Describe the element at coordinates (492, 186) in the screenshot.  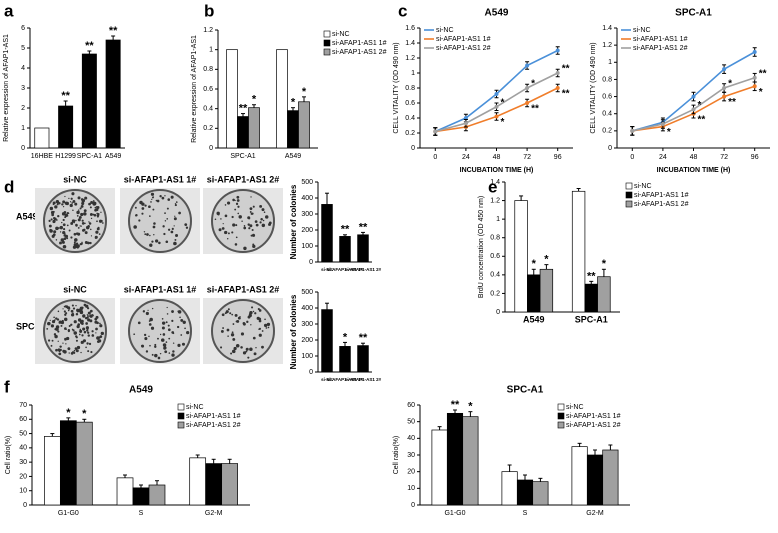
I see `panel-label: e` at that location.